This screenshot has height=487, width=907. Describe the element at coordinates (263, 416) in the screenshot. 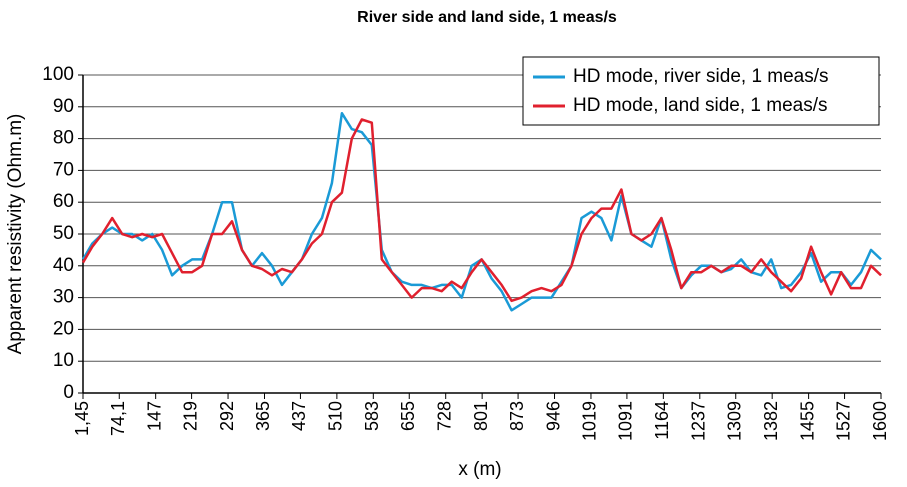

I see `x-tick-label: 365` at that location.